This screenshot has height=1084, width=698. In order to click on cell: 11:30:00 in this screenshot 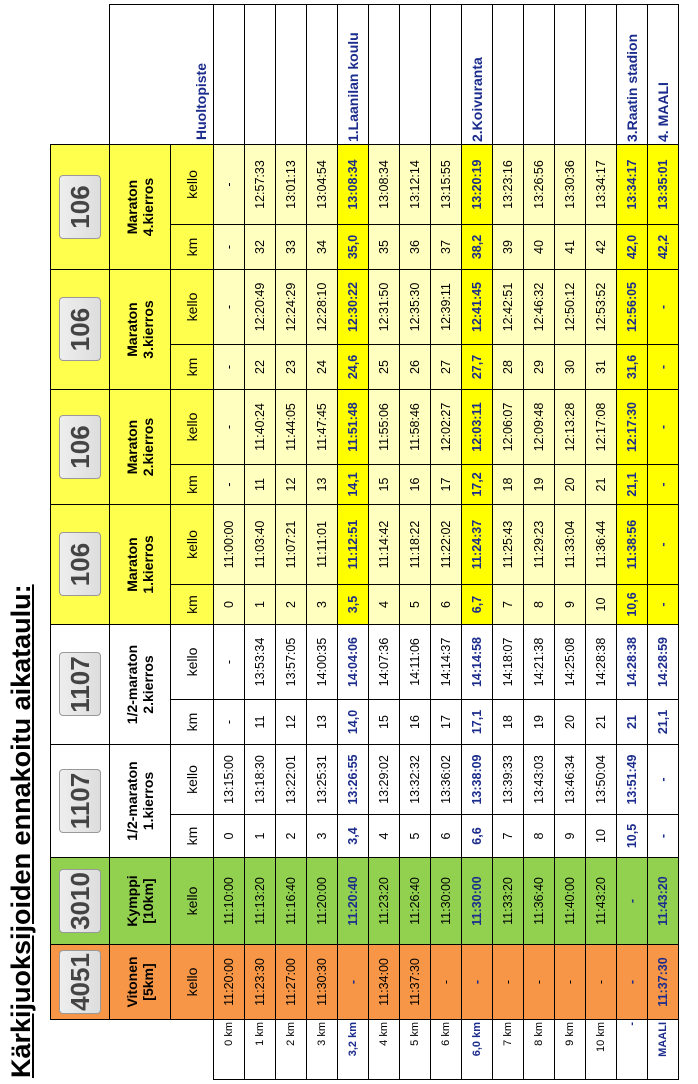, I will do `click(477, 901)`.